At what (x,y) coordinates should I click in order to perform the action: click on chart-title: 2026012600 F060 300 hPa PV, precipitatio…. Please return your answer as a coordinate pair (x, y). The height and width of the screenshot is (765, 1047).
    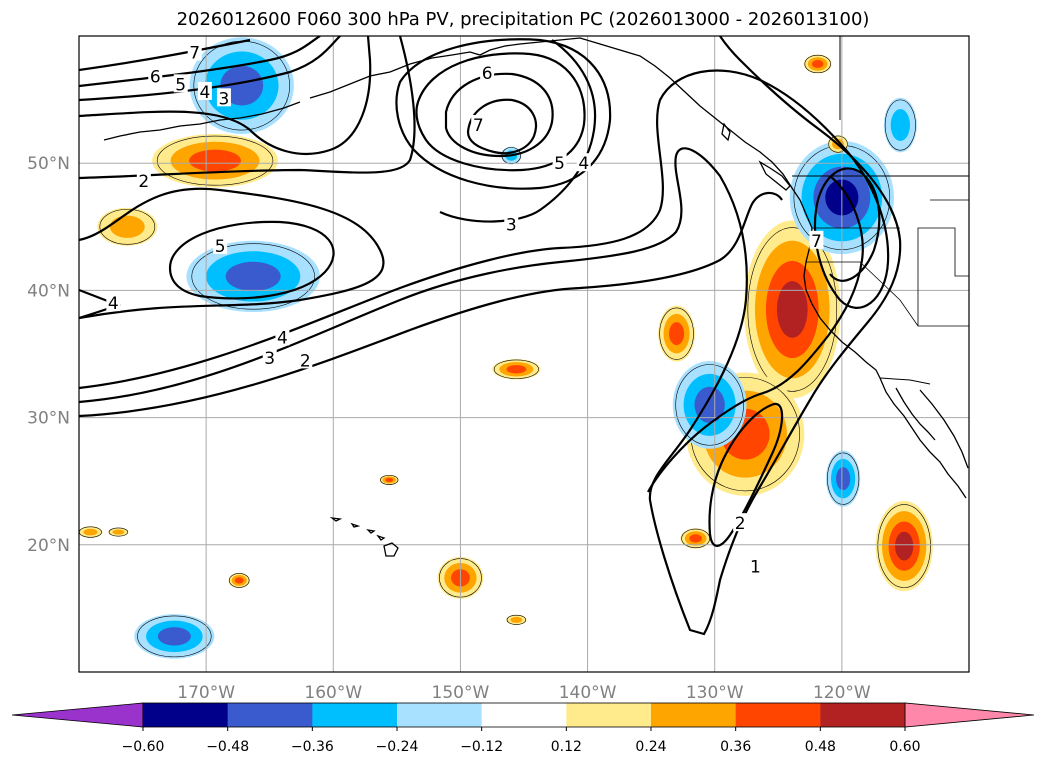
    Looking at the image, I should click on (523, 19).